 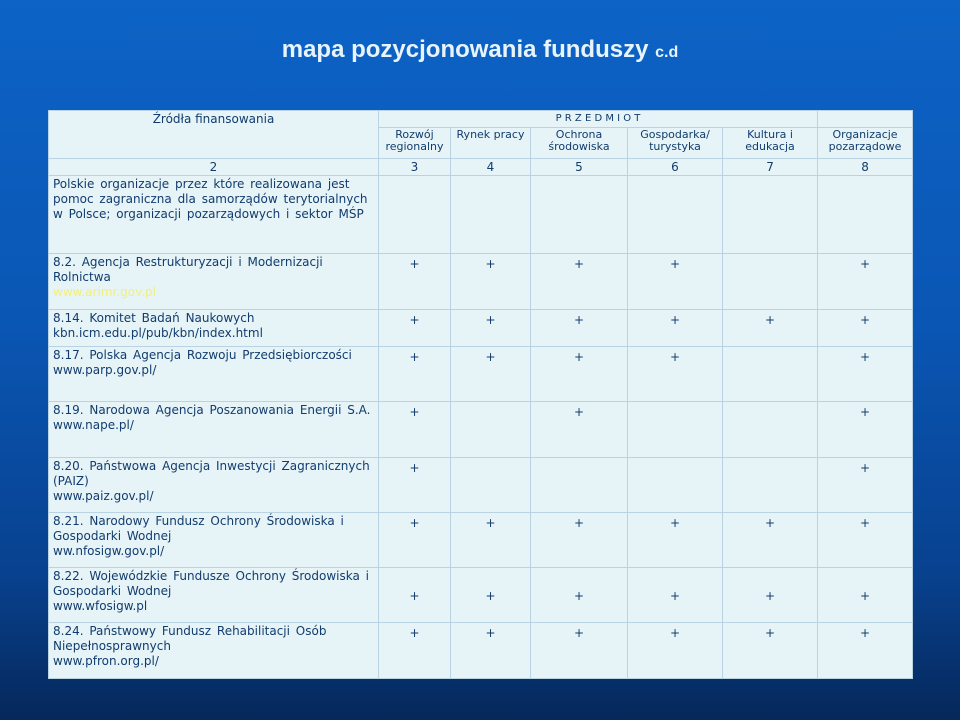 I want to click on fund-url: www.arimr.gov.pl, so click(x=105, y=292).